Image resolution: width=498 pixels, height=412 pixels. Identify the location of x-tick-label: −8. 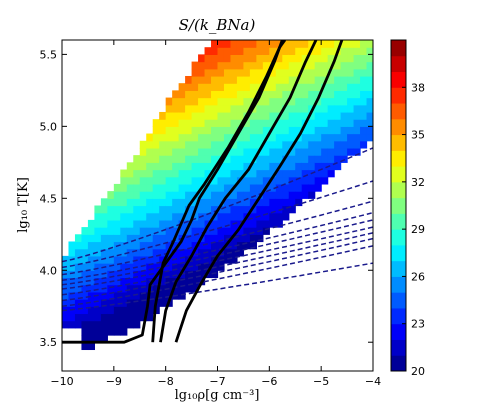
(166, 381).